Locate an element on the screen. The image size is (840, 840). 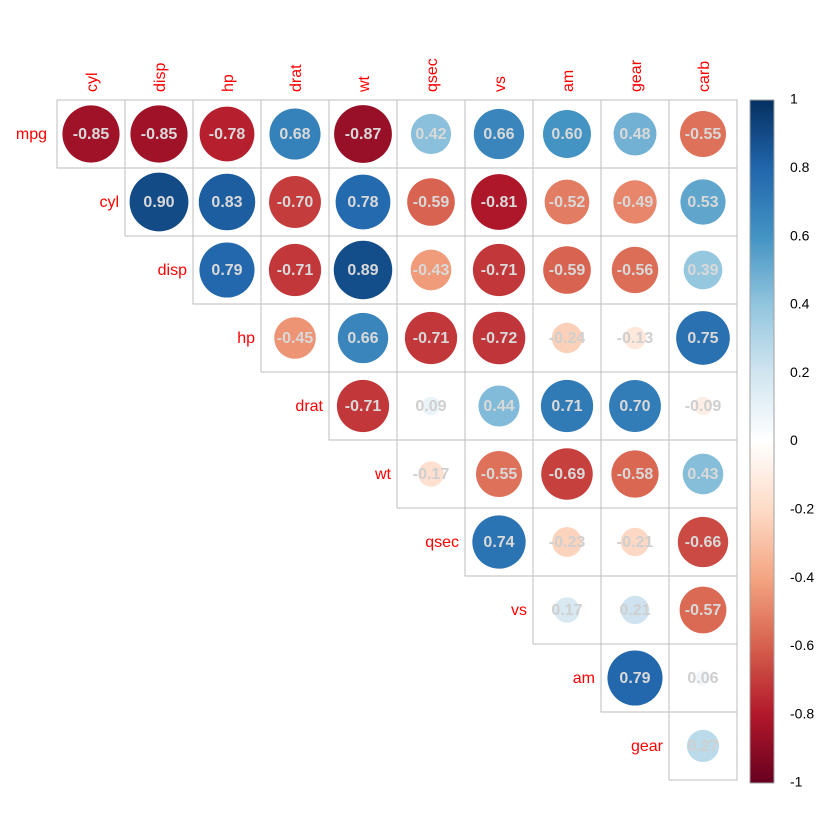
column-label-carb: carb is located at coordinates (704, 76).